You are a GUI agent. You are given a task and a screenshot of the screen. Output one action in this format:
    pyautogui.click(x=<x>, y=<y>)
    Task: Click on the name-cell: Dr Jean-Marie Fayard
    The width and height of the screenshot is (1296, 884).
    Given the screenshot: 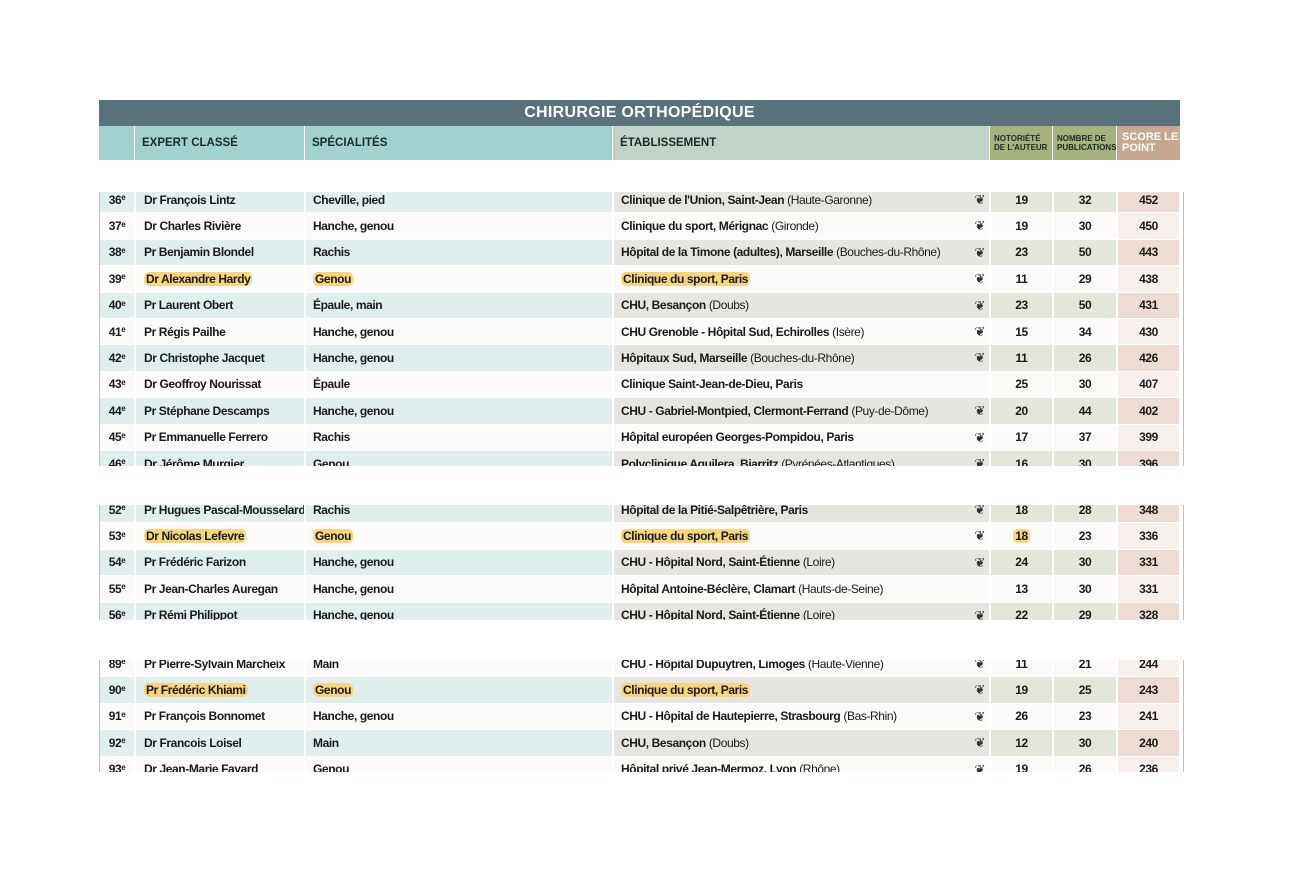 What is the action you would take?
    pyautogui.click(x=221, y=764)
    